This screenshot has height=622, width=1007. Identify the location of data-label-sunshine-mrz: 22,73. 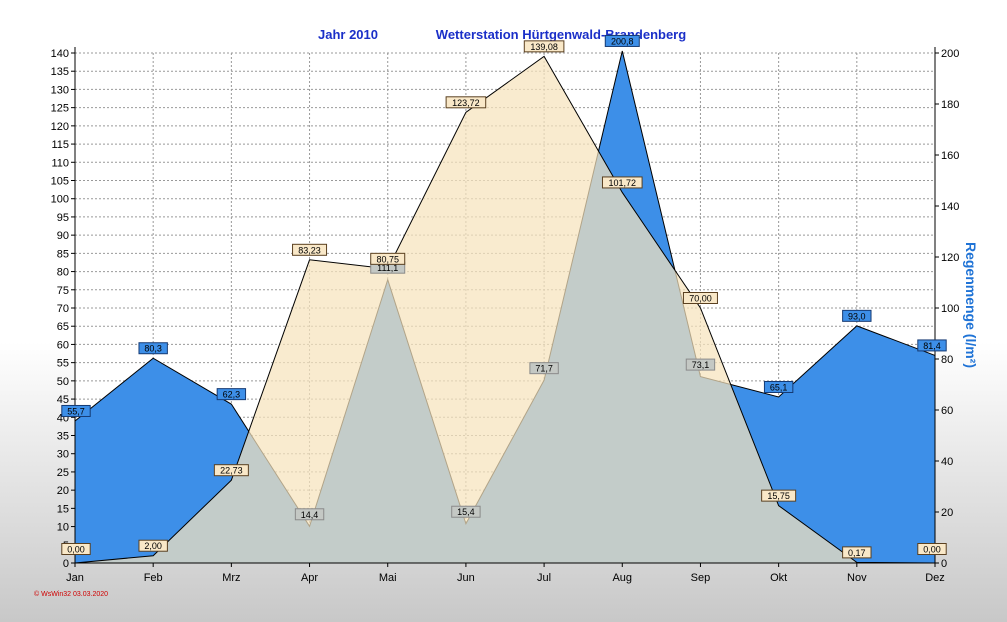
(231, 470).